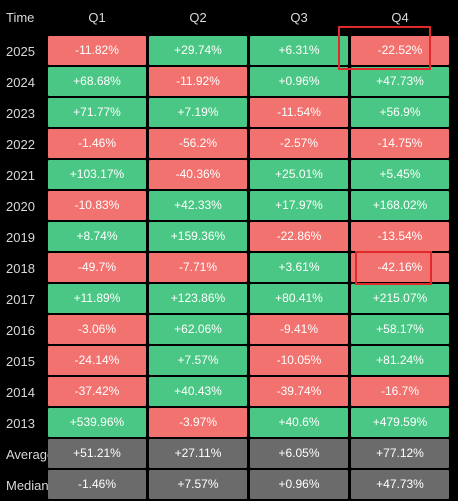  Describe the element at coordinates (198, 143) in the screenshot. I see `cell-q2: -56.2%` at that location.